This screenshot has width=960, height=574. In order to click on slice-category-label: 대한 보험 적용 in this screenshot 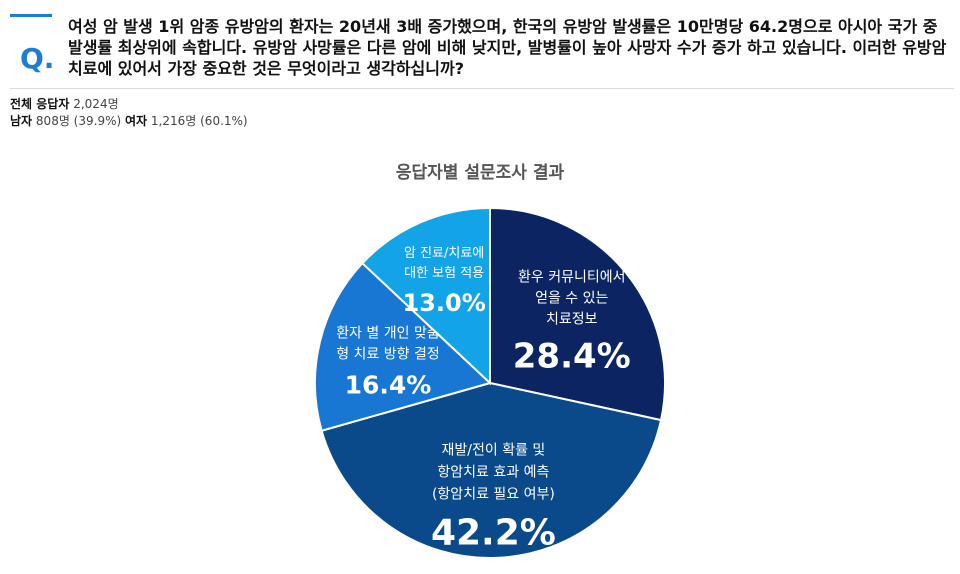, I will do `click(444, 273)`.